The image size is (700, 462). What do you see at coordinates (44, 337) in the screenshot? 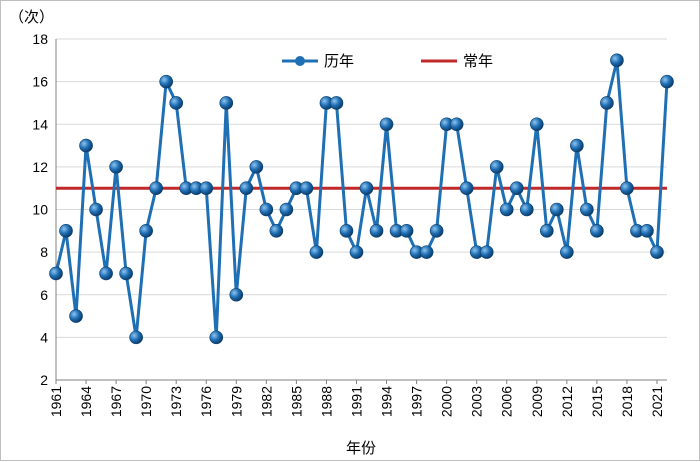
I see `y-tick-label: 4` at bounding box center [44, 337].